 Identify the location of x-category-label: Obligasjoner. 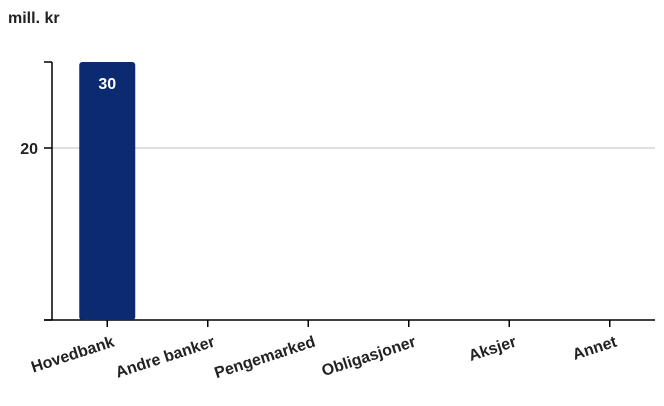
(369, 357).